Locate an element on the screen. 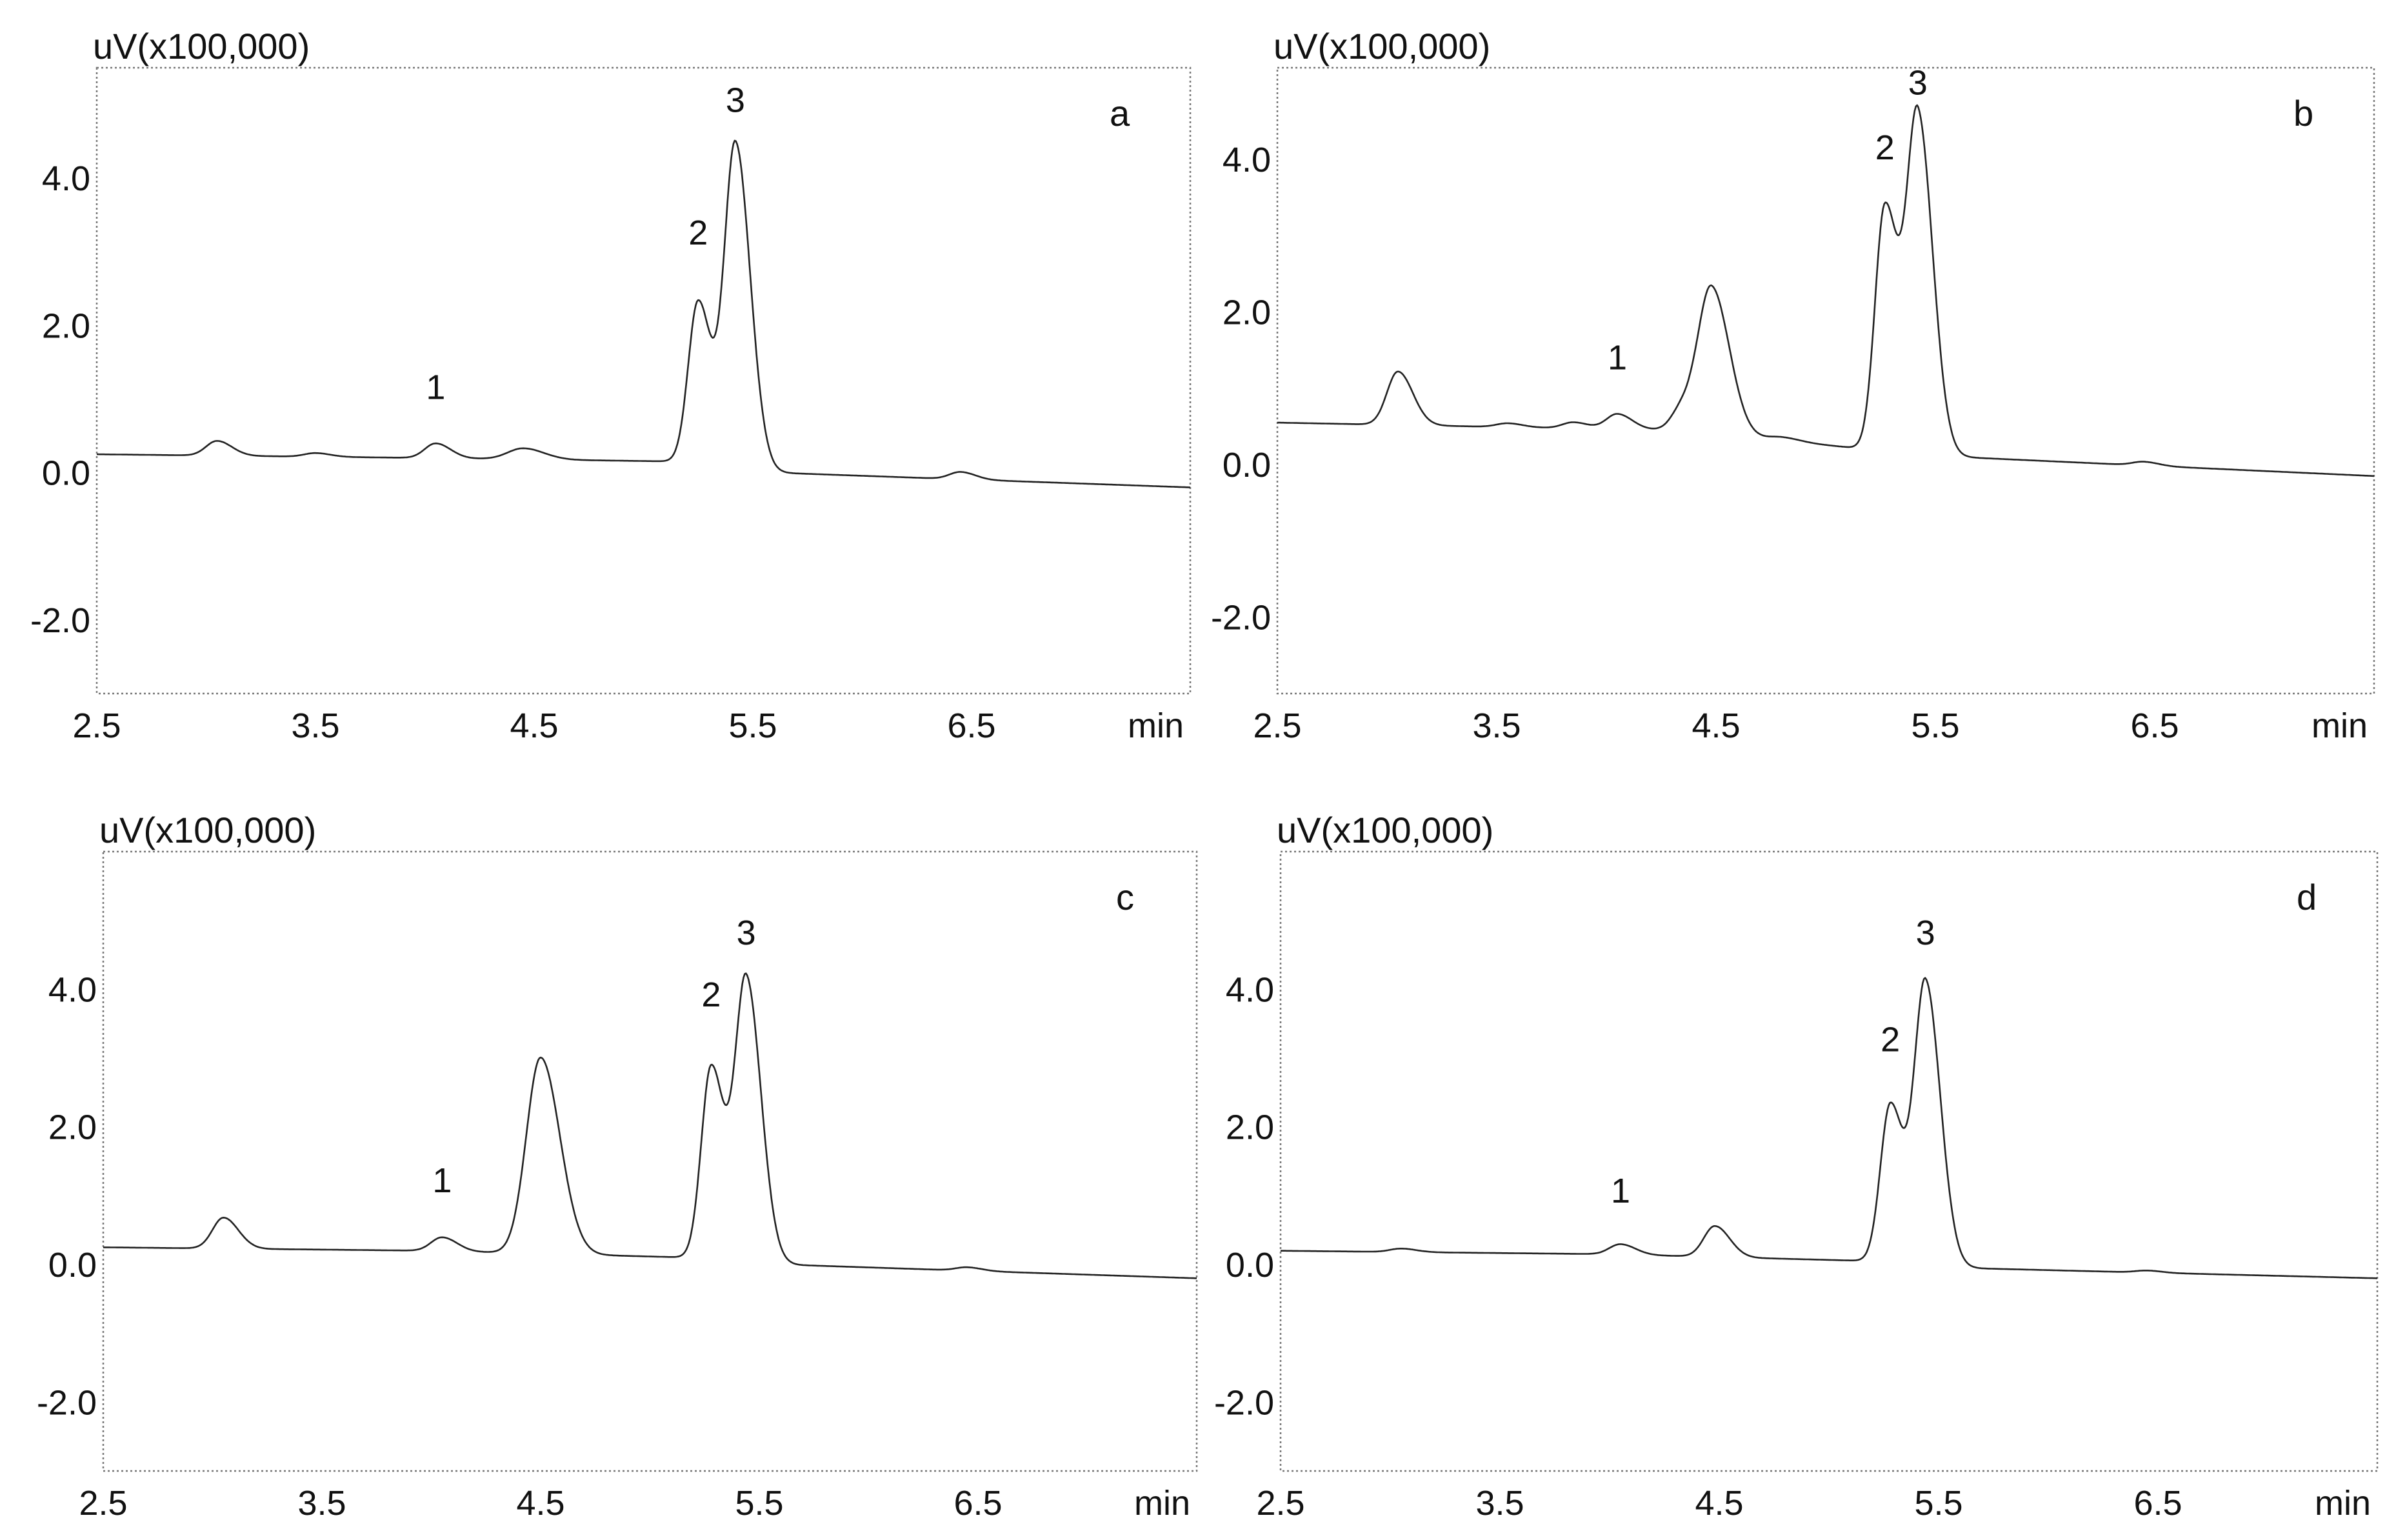 The width and height of the screenshot is (2396, 1540). panel-label: c is located at coordinates (1125, 897).